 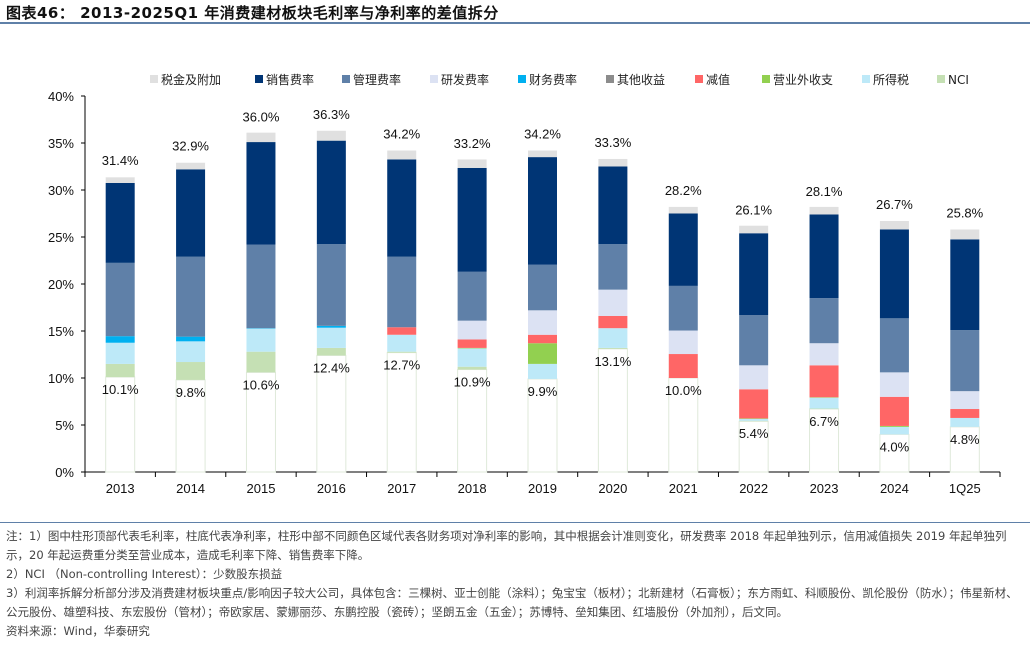 What do you see at coordinates (290, 79) in the screenshot?
I see `legend-label: 销售费率` at bounding box center [290, 79].